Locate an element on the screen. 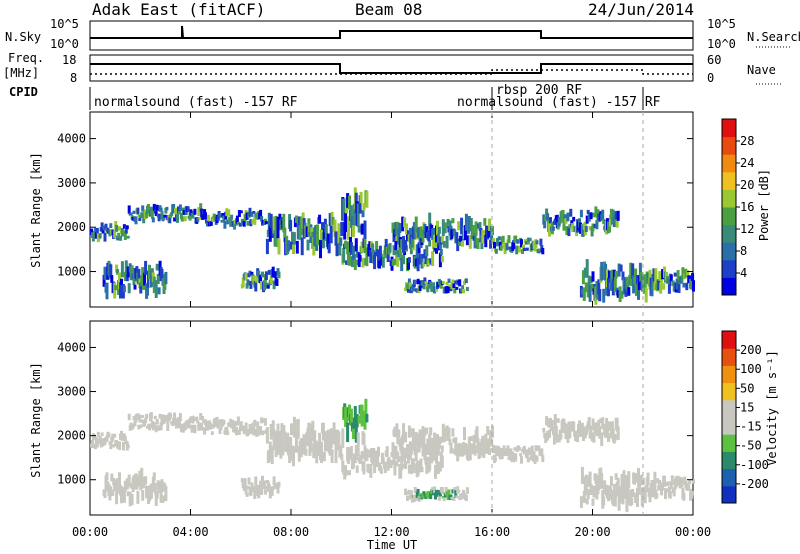 The image size is (800, 554). cpid-entry-3: normalsound (fast) -157 RF is located at coordinates (559, 102).